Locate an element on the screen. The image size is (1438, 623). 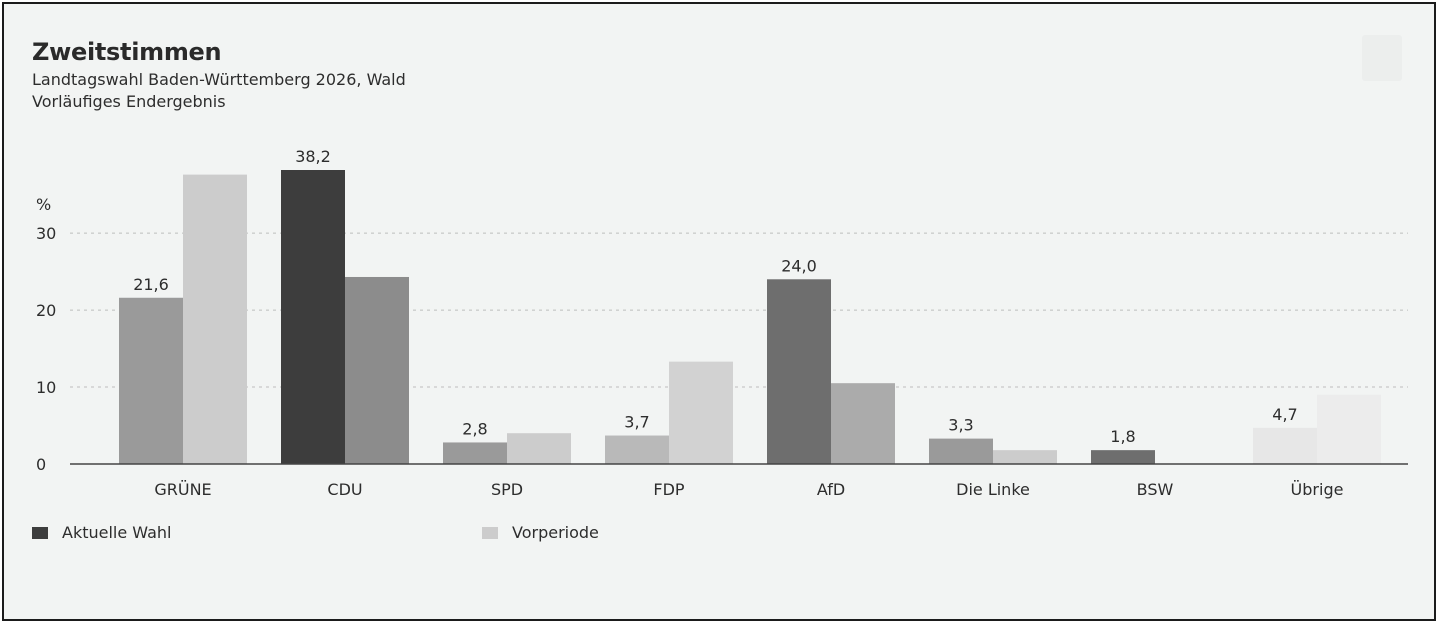
x-tick-label: CDU is located at coordinates (344, 489).